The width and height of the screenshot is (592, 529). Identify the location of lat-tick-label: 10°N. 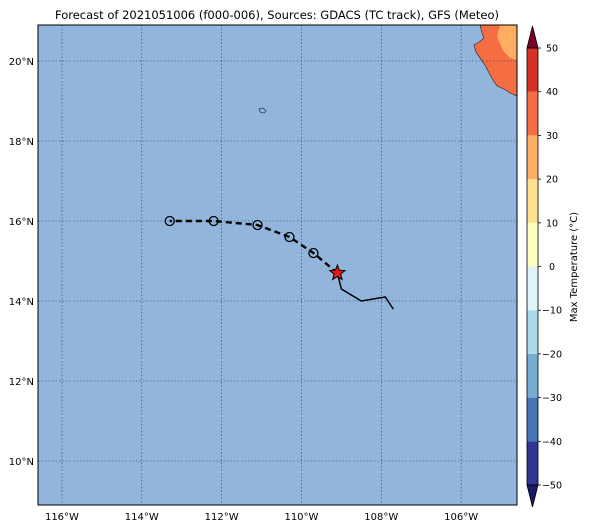
(21, 462).